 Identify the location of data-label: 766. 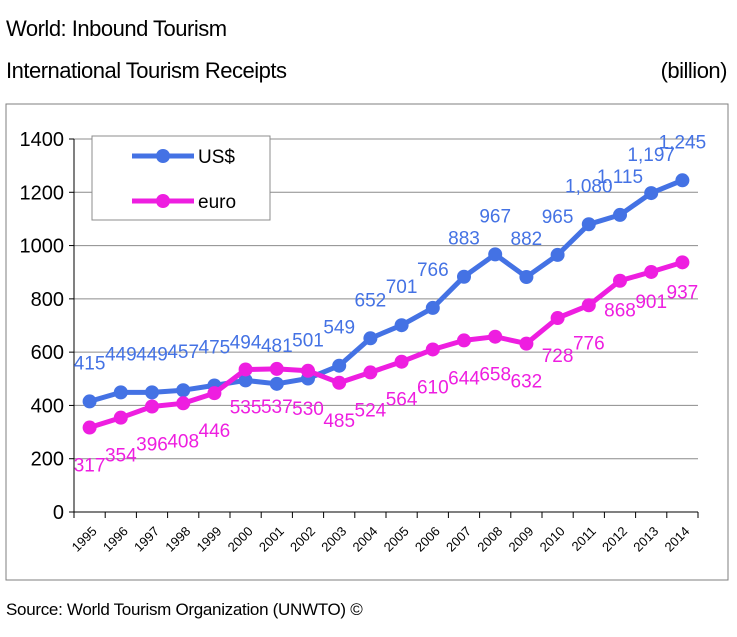
(433, 270).